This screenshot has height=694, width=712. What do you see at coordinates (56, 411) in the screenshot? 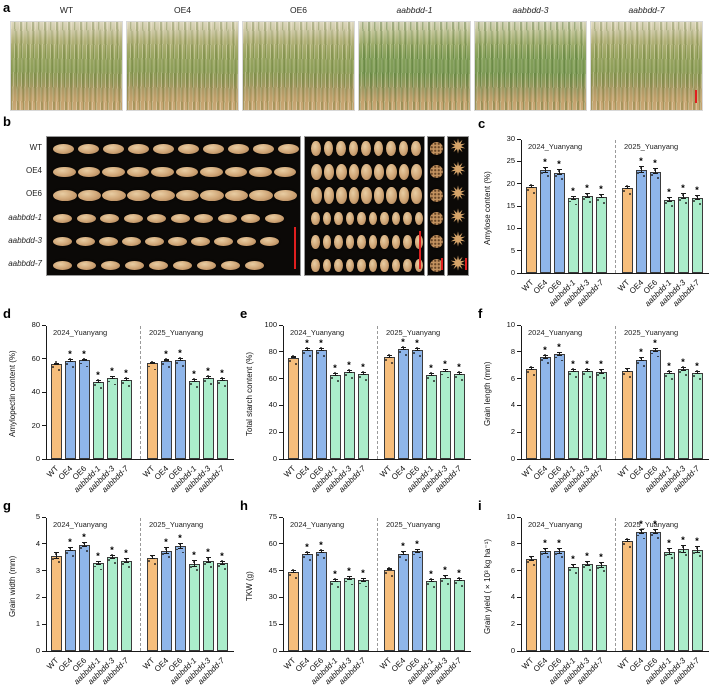
I see `bar-WT` at bounding box center [56, 411].